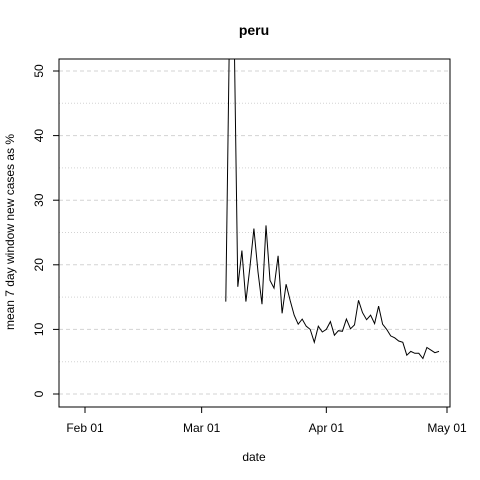 This screenshot has width=480, height=480. Describe the element at coordinates (39, 265) in the screenshot. I see `y-tick-label: 20` at that location.